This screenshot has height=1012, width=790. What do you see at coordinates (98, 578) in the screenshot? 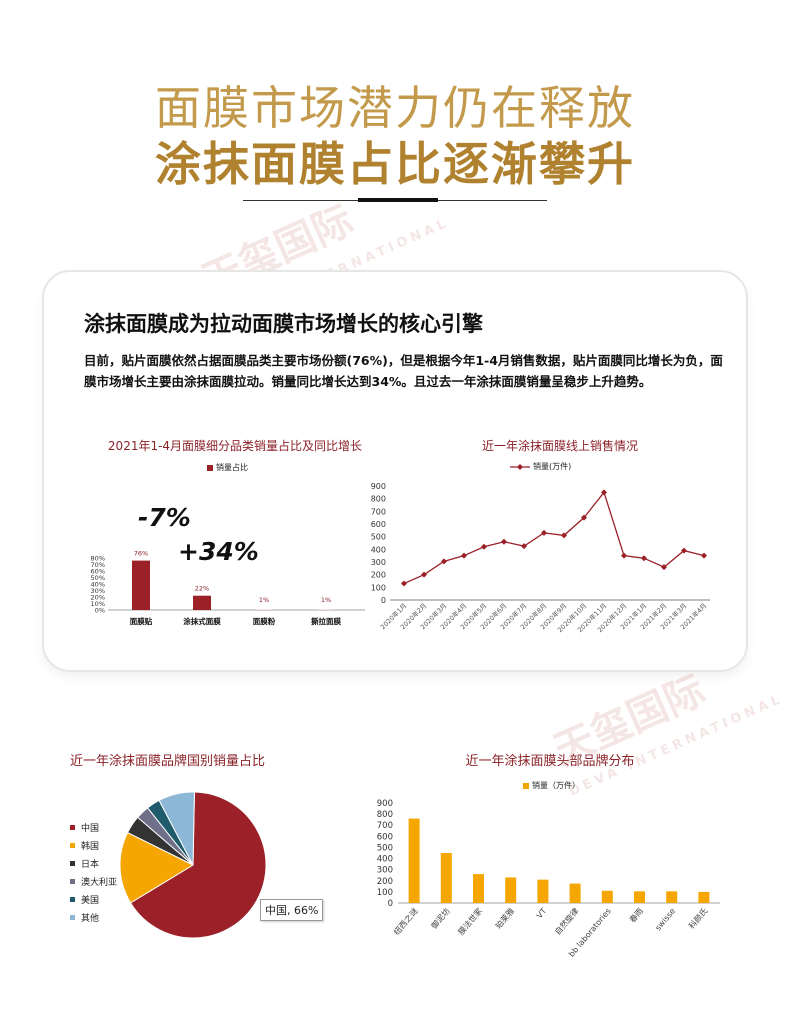
I see `chart1-ytick: 50%` at bounding box center [98, 578].